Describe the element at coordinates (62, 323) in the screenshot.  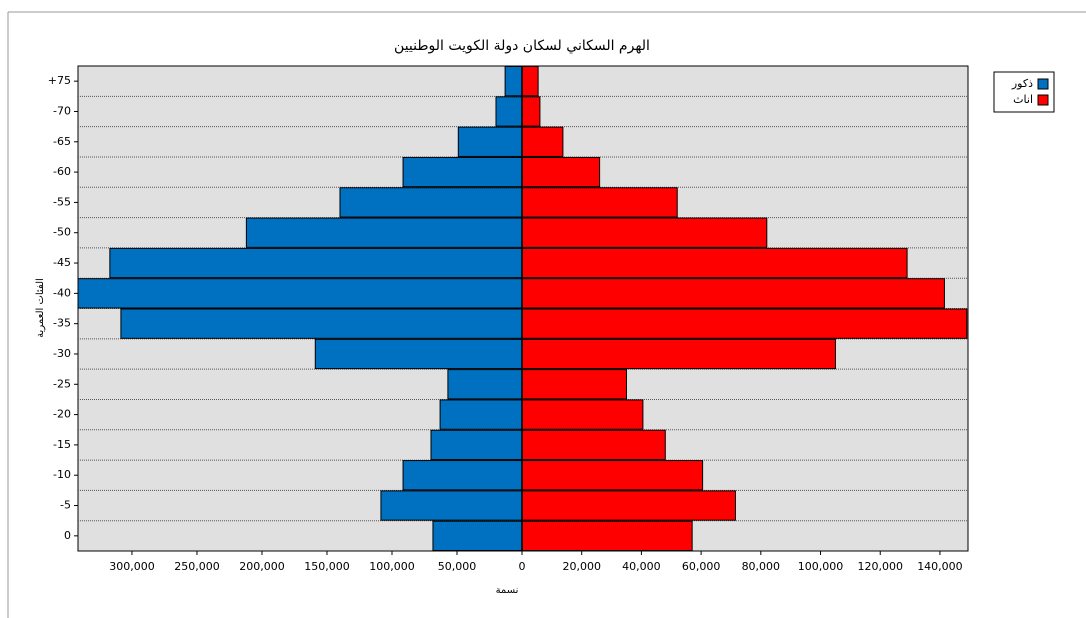
I see `y-tick-label: -35` at that location.